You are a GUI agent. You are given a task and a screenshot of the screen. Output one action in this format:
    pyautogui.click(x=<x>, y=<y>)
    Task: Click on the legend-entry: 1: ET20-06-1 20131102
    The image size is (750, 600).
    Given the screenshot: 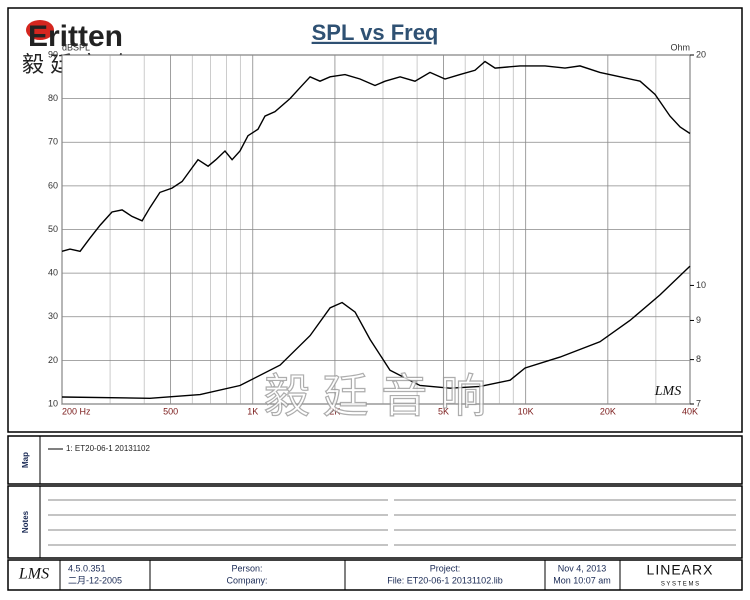 What is the action you would take?
    pyautogui.click(x=108, y=448)
    